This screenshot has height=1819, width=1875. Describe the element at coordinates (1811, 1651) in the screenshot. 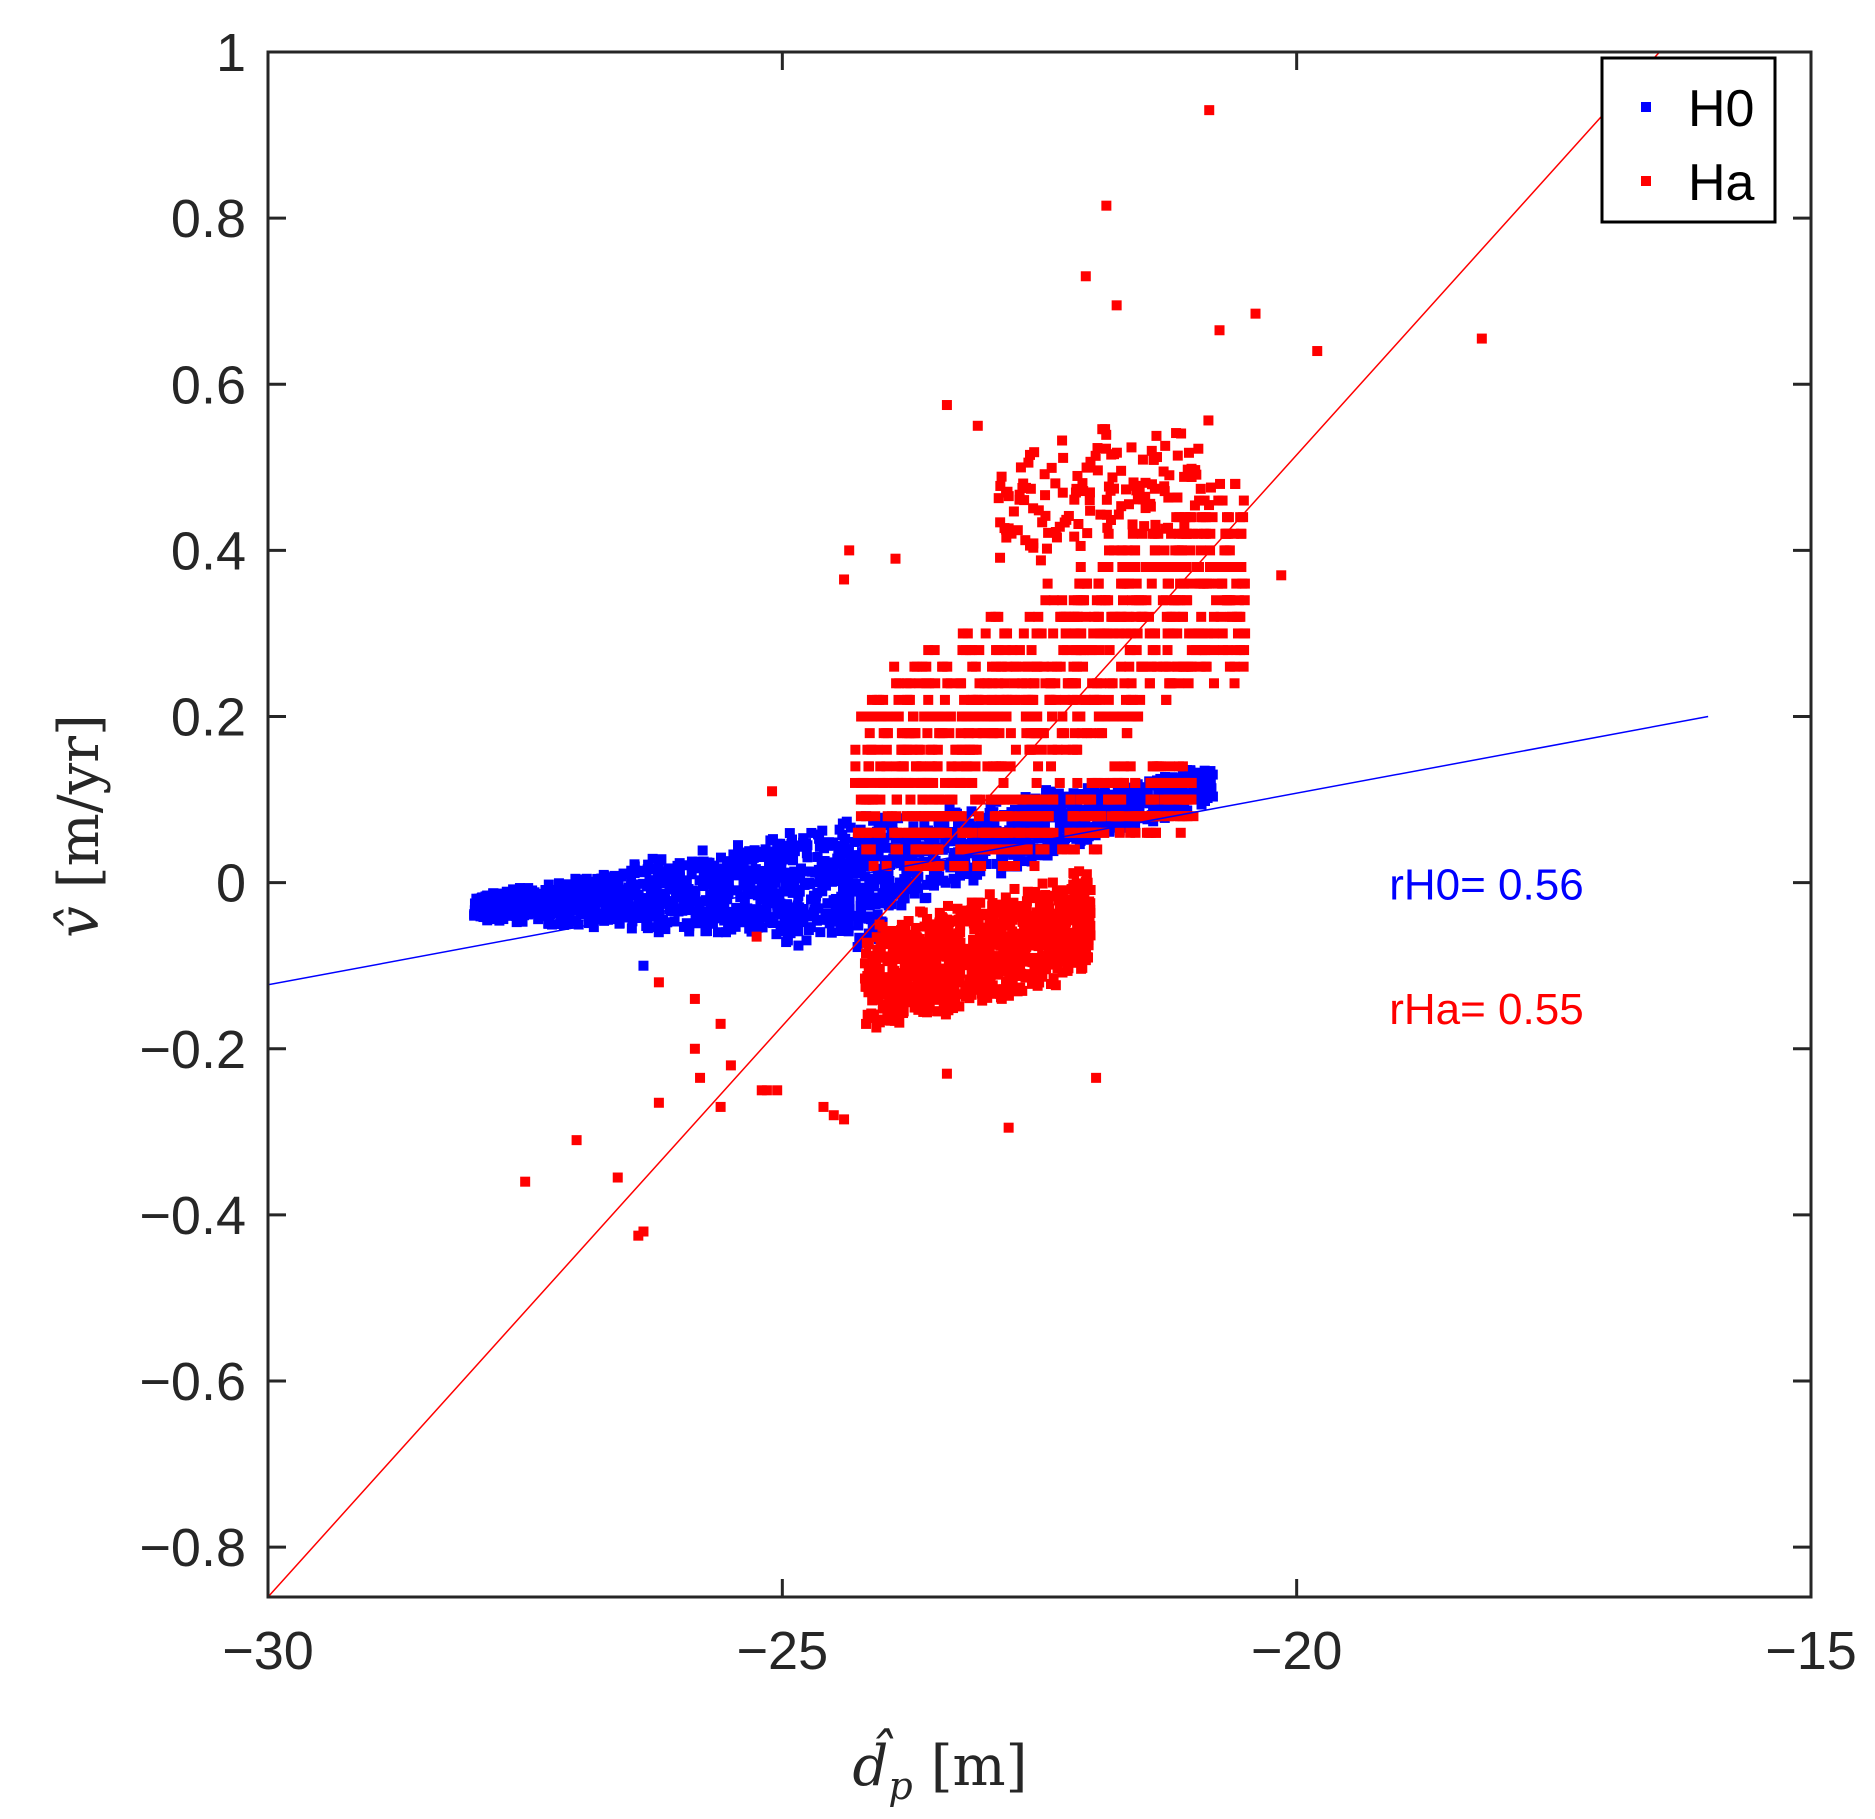

I see `x-tick-label: −15` at that location.